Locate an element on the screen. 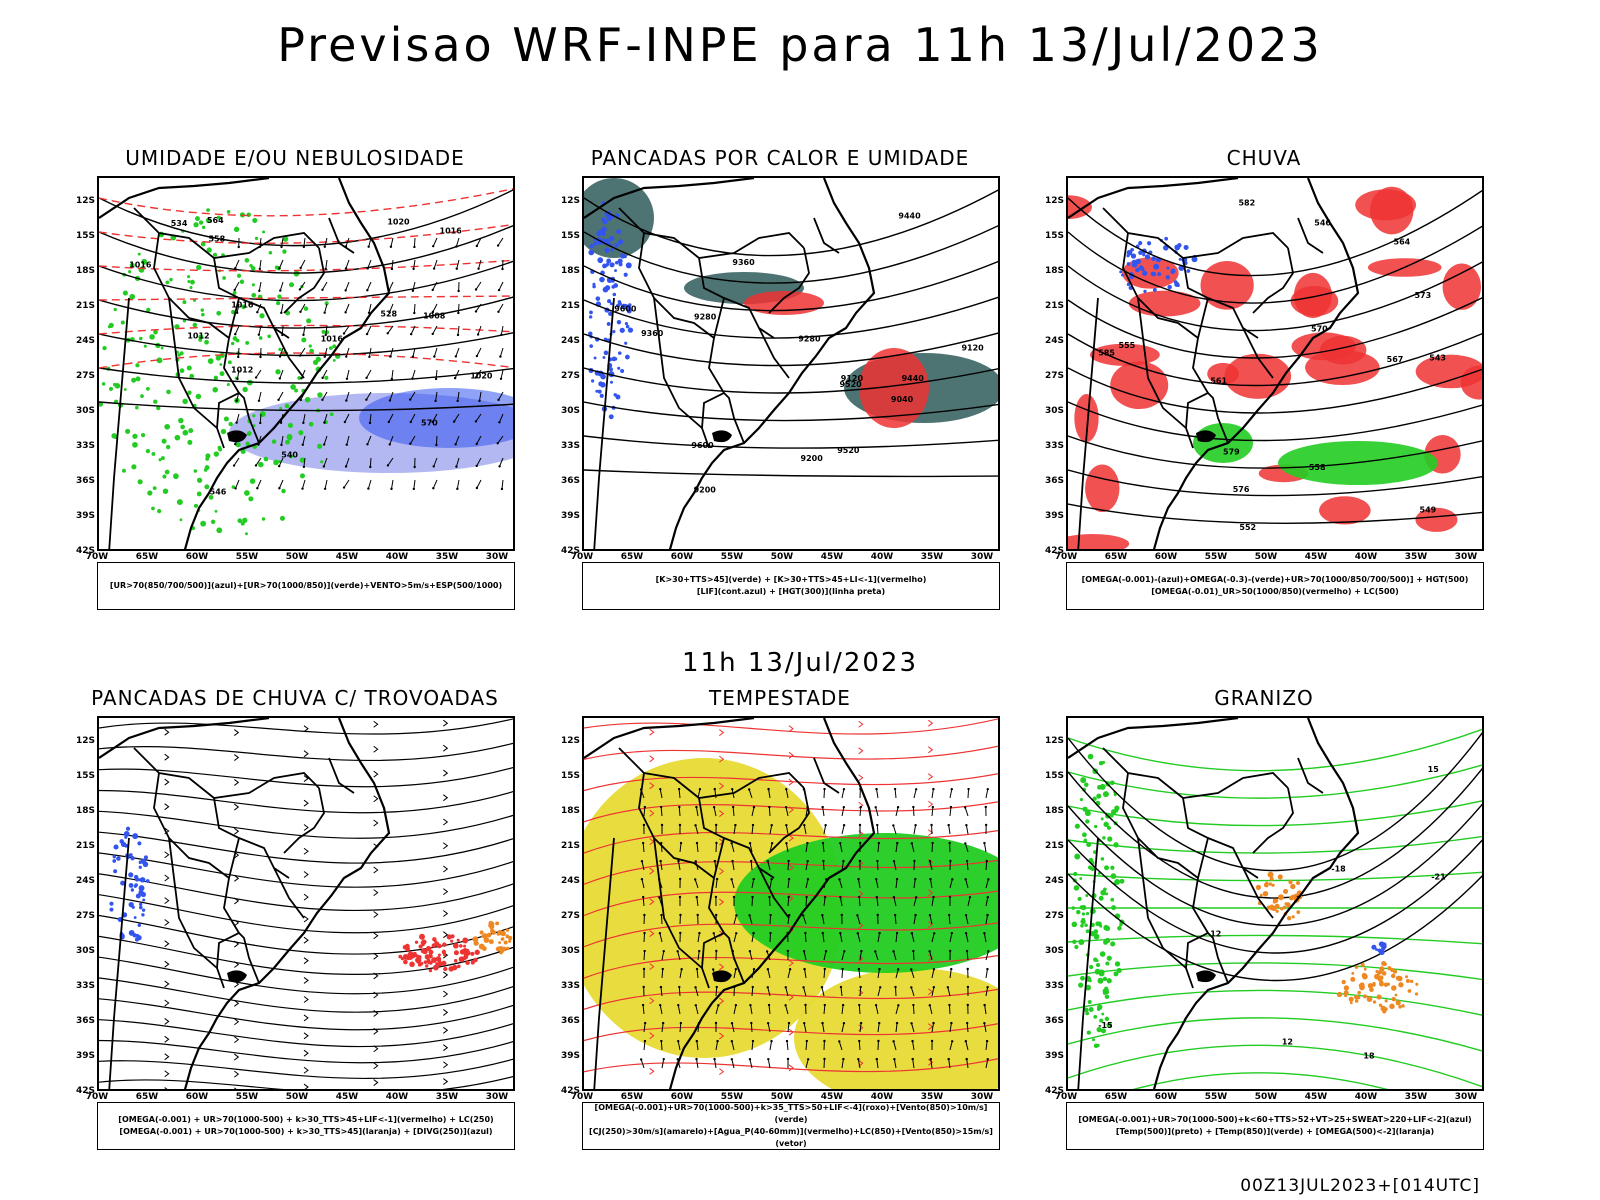 Image resolution: width=1600 pixels, height=1200 pixels. pressure-contours is located at coordinates (306, 300).